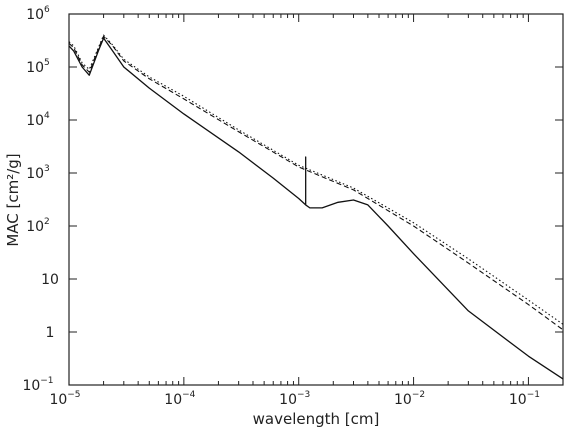  What do you see at coordinates (38, 226) in the screenshot?
I see `y-tick-label: 10²` at bounding box center [38, 226].